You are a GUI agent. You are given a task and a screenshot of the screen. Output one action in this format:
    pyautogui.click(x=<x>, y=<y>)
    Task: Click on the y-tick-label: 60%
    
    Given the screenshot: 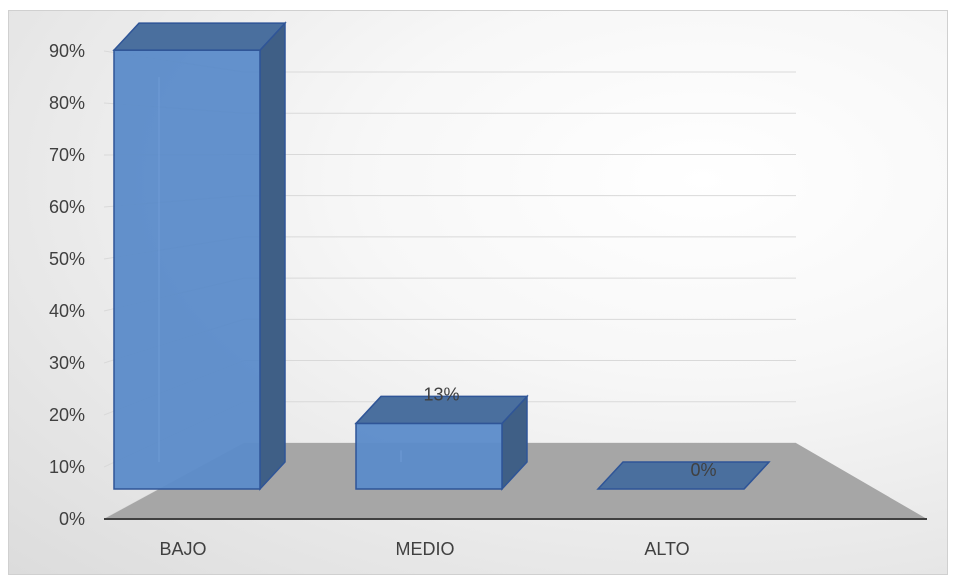 What is the action you would take?
    pyautogui.click(x=67, y=207)
    